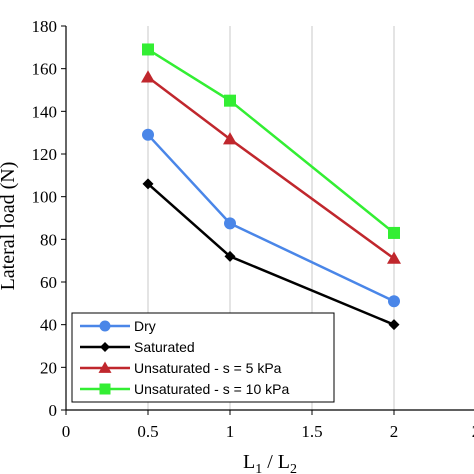  Describe the element at coordinates (45, 111) in the screenshot. I see `y-tick-label: 140` at that location.